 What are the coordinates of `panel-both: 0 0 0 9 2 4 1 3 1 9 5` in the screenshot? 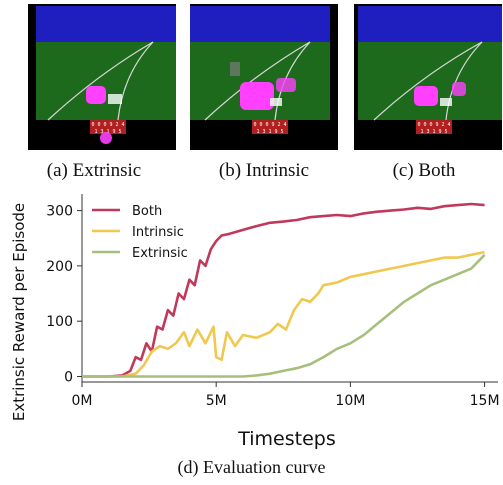 It's located at (428, 77).